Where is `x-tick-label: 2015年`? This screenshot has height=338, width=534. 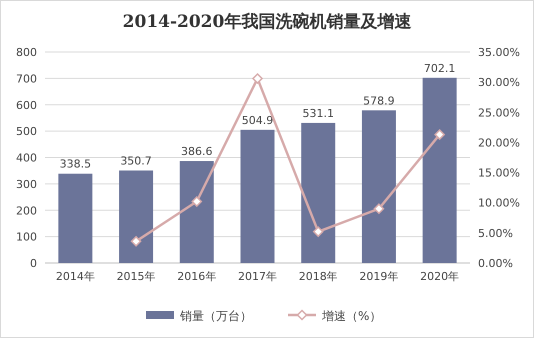 x-tick-label: 2015年 is located at coordinates (136, 276).